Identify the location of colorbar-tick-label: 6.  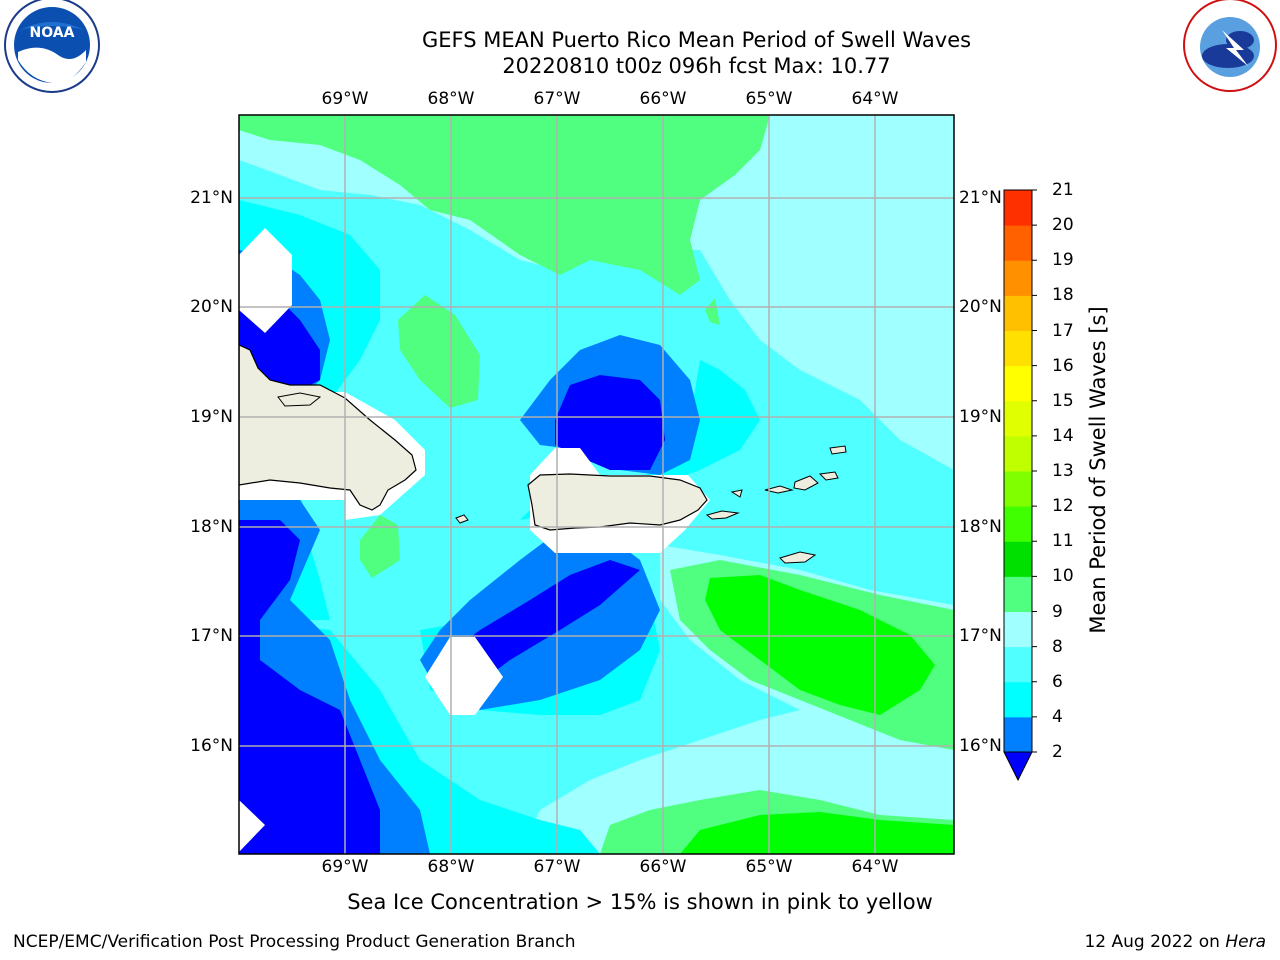
(1057, 681).